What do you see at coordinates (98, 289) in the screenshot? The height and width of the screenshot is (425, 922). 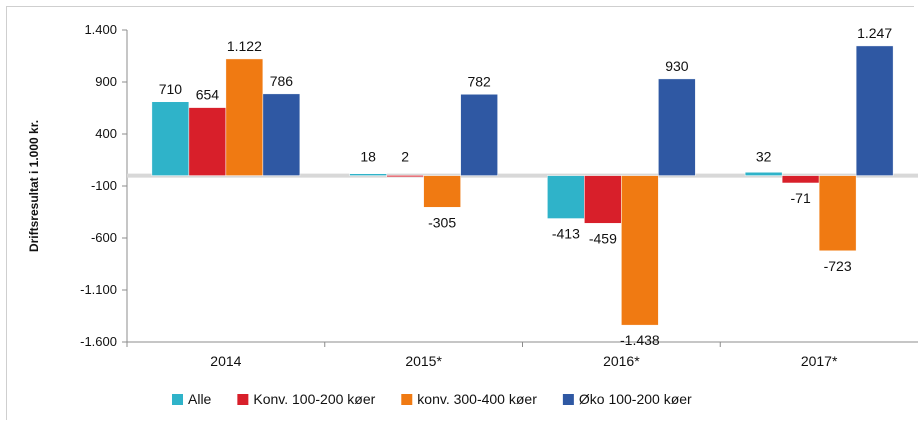 I see `y-tick-label: -1.100` at bounding box center [98, 289].